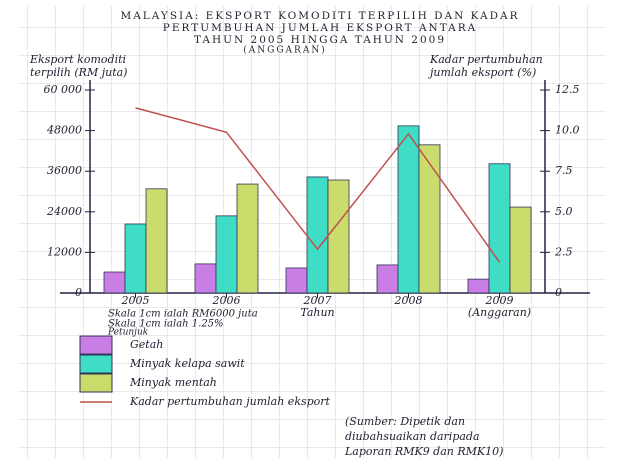 The image size is (623, 465). Describe the element at coordinates (567, 89) in the screenshot. I see `y2-tick-label: 12.5` at that location.